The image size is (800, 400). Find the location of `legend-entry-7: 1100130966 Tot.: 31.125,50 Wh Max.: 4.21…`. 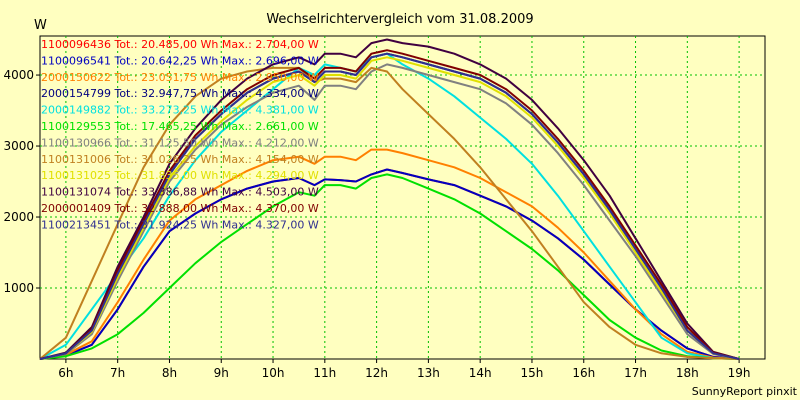

legend-entry-7: 1100130966 Tot.: 31.125,50 Wh Max.: 4.21… is located at coordinates (180, 142).